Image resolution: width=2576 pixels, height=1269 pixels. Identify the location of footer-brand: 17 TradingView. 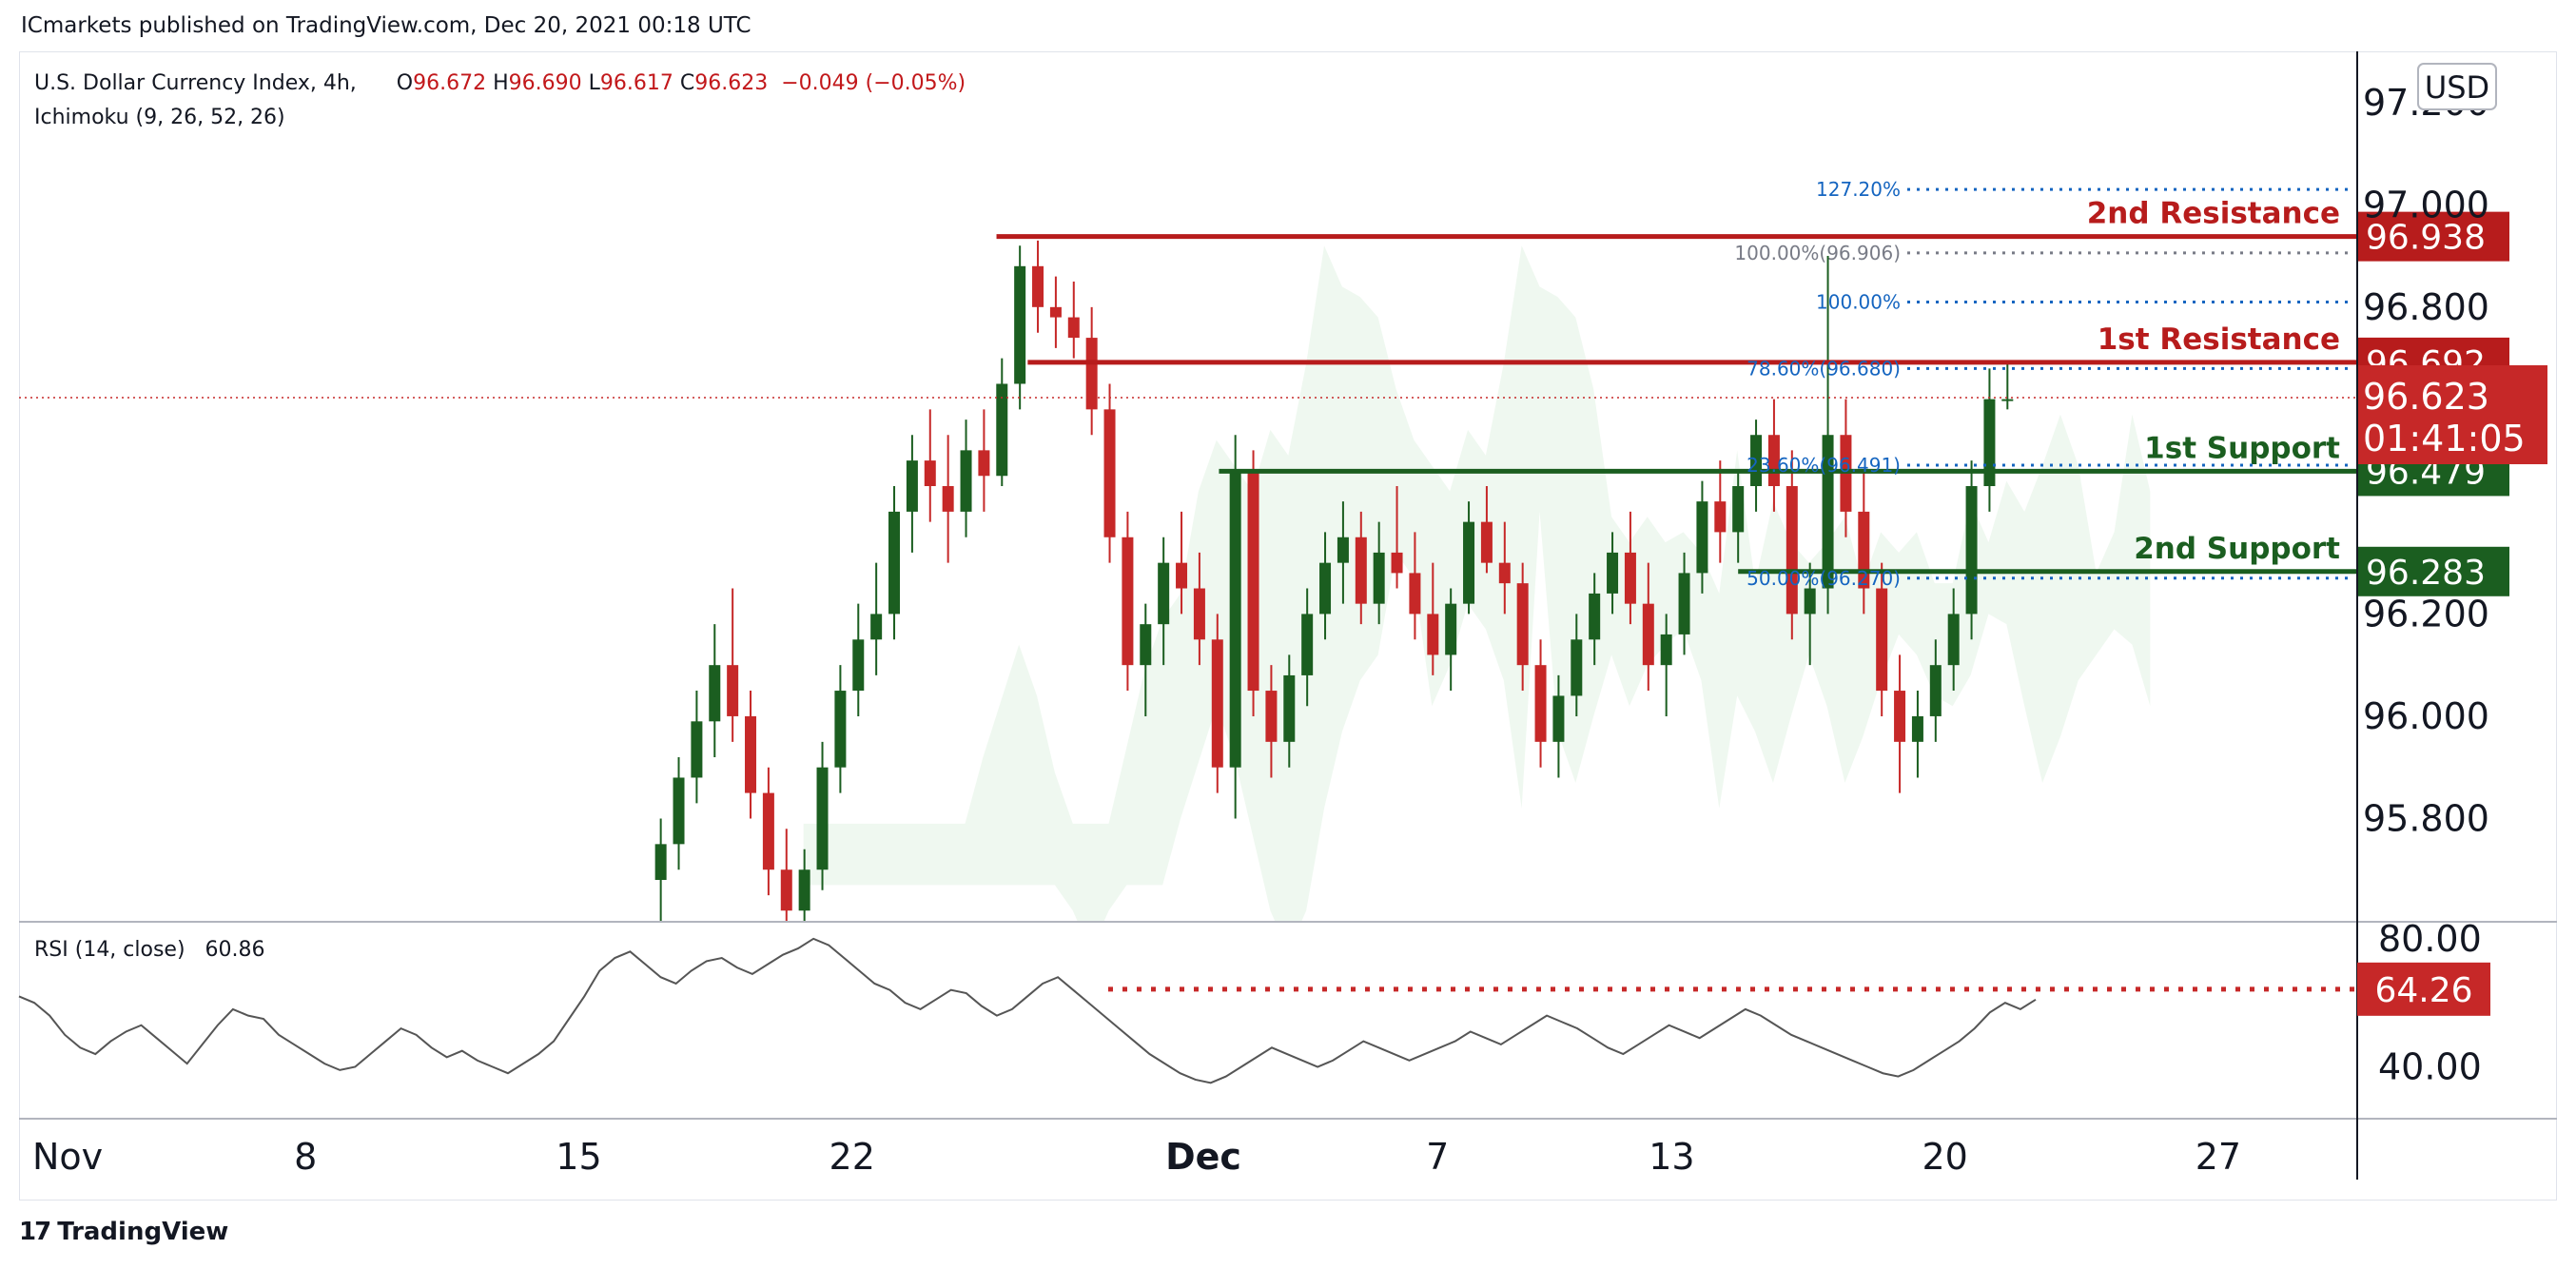
(123, 1232).